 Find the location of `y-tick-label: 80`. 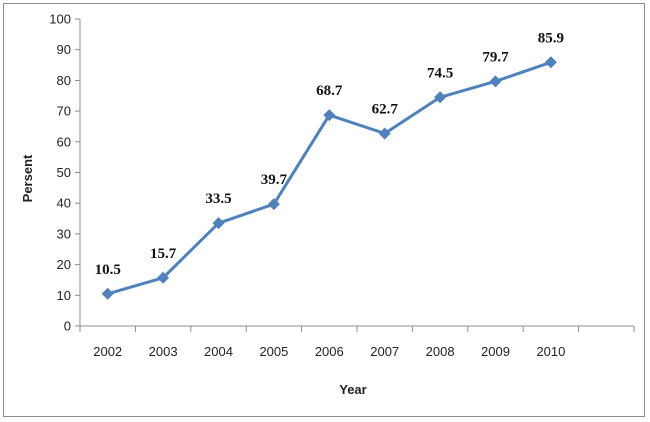

y-tick-label: 80 is located at coordinates (64, 80).